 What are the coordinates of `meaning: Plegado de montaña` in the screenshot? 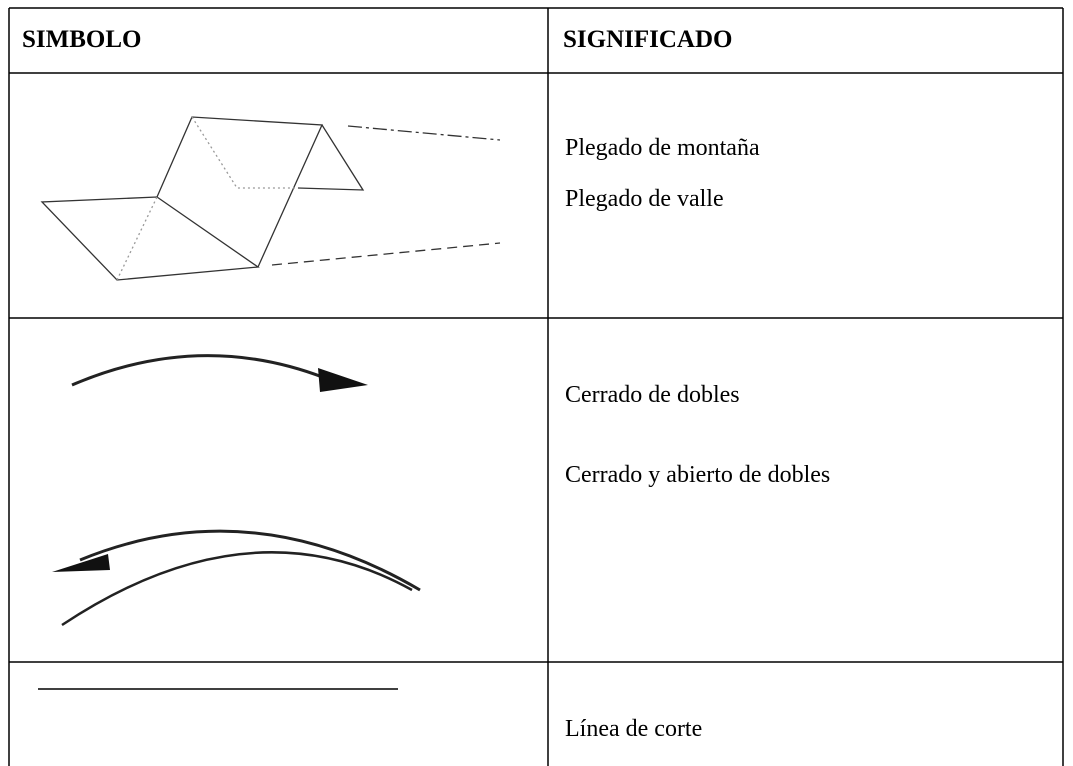 It's located at (662, 148).